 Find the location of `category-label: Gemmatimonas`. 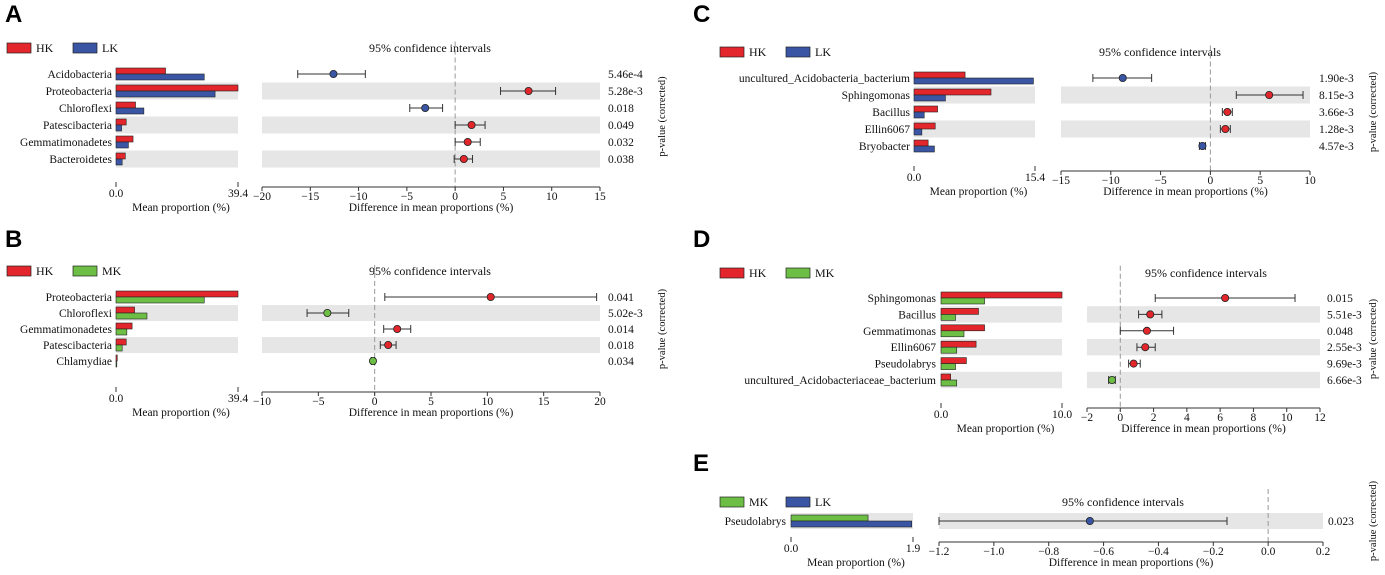

category-label: Gemmatimonas is located at coordinates (899, 332).